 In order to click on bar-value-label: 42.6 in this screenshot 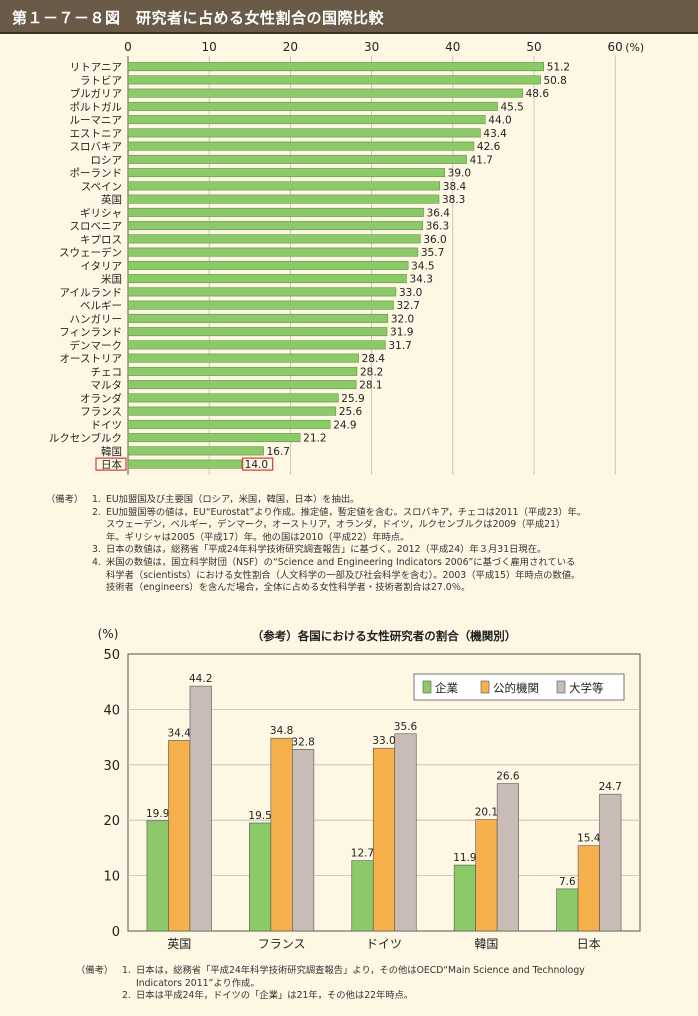, I will do `click(489, 147)`.